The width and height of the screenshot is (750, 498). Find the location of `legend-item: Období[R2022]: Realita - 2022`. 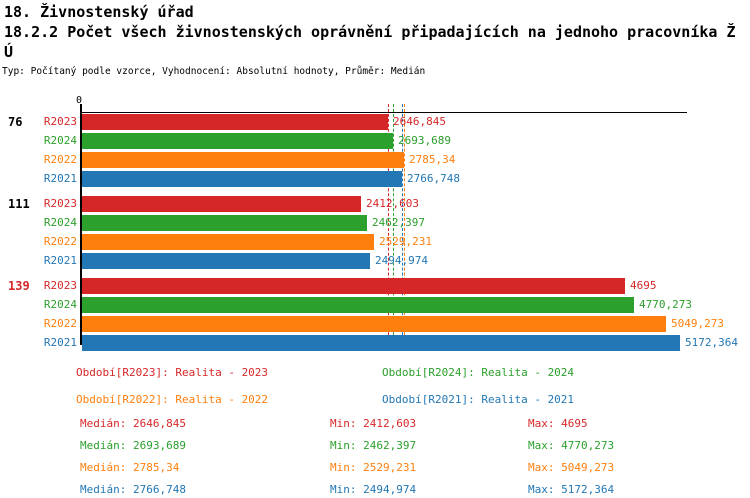

legend-item: Období[R2022]: Realita - 2022 is located at coordinates (172, 399).